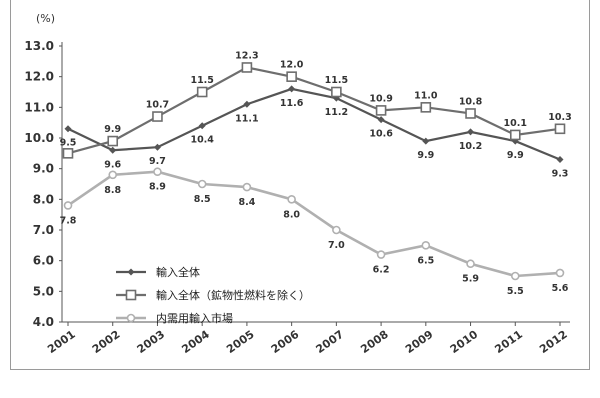 The height and width of the screenshot is (398, 600). Describe the element at coordinates (381, 270) in the screenshot. I see `data-label: 6.2` at that location.